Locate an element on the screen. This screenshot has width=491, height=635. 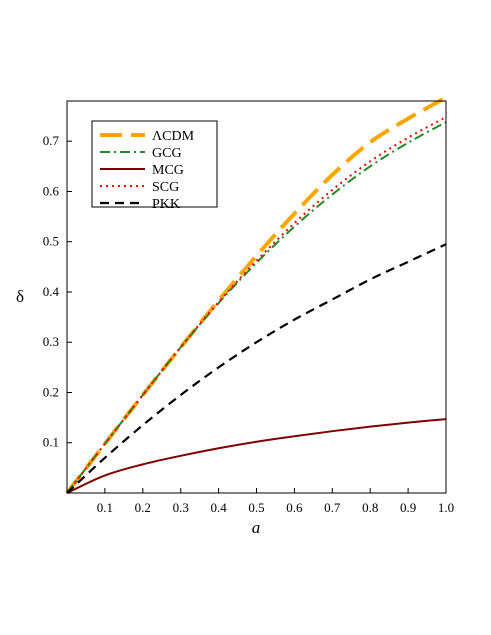
legend-label-4: PKK is located at coordinates (166, 204).